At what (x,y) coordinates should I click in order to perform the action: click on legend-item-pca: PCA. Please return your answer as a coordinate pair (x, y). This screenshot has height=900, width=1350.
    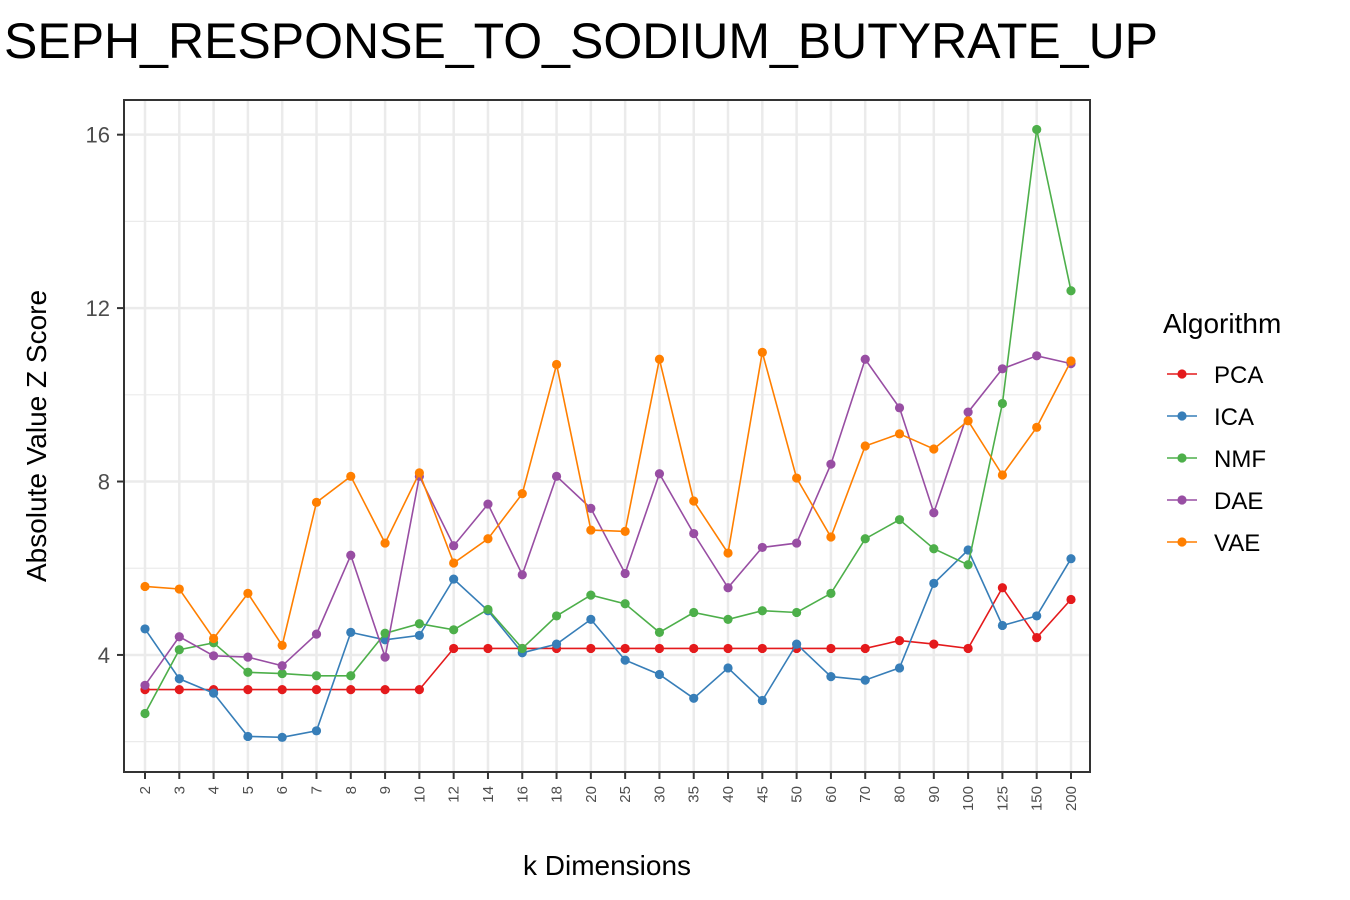
    Looking at the image, I should click on (1215, 375).